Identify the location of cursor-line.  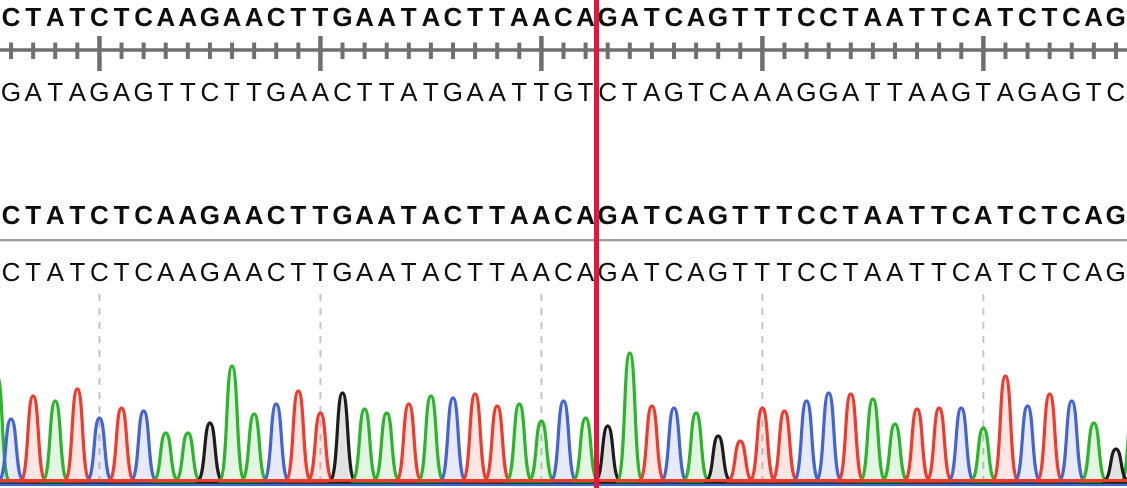
(596, 244).